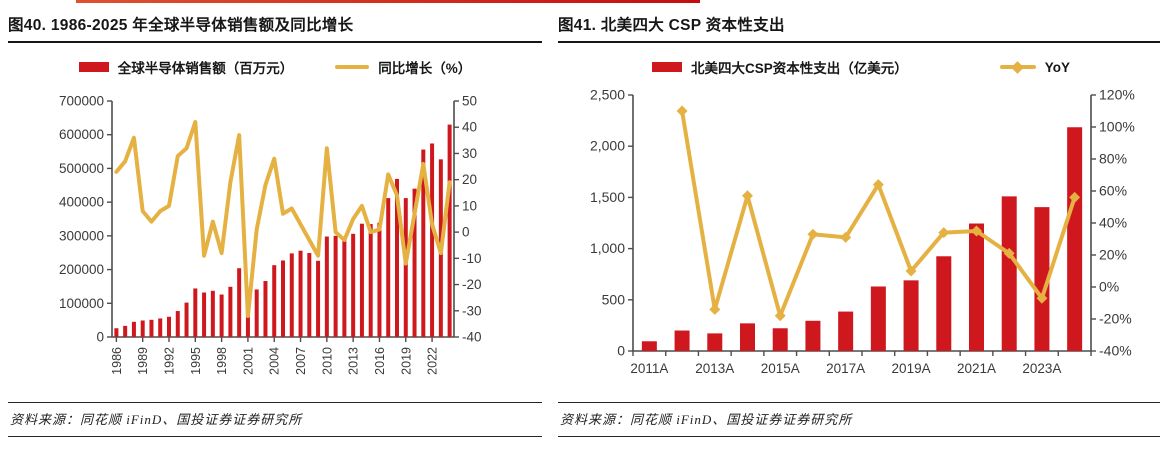 This screenshot has height=455, width=1160. Describe the element at coordinates (248, 361) in the screenshot. I see `svg-text: 2001` at that location.